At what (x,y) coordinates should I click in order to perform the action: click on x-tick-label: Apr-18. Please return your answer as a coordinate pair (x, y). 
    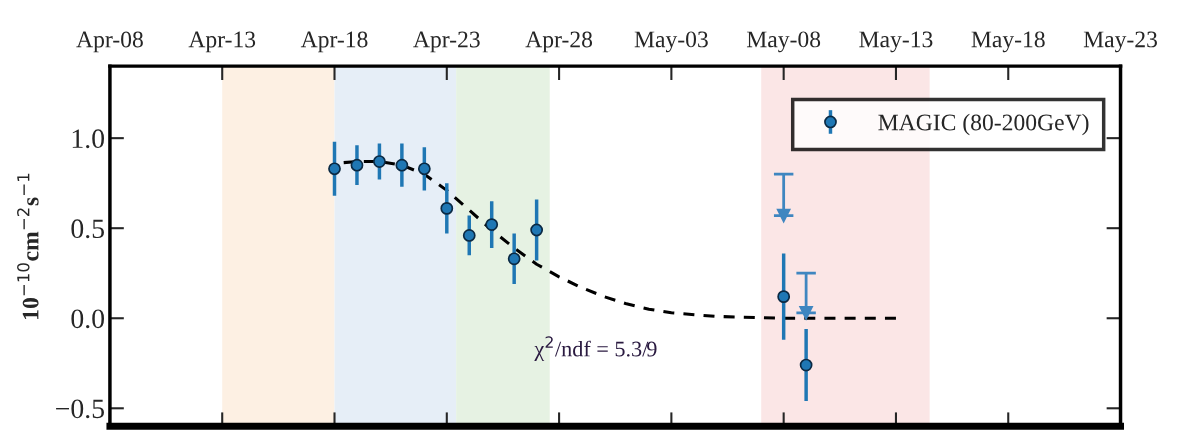
    Looking at the image, I should click on (334, 42).